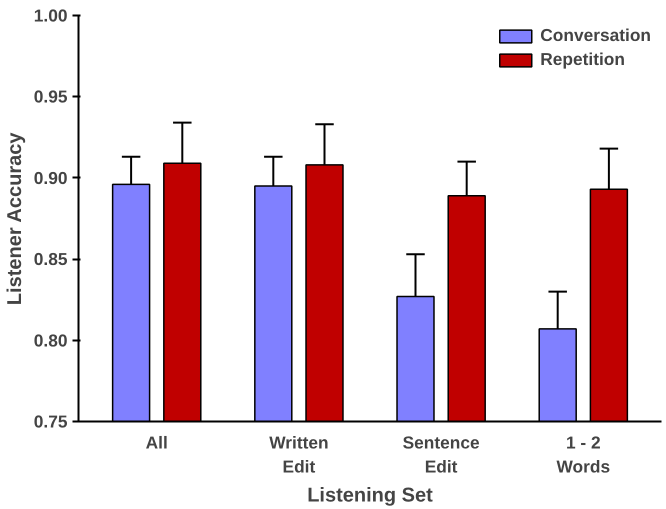  I want to click on y-tick-label: 1.00, so click(51, 16).